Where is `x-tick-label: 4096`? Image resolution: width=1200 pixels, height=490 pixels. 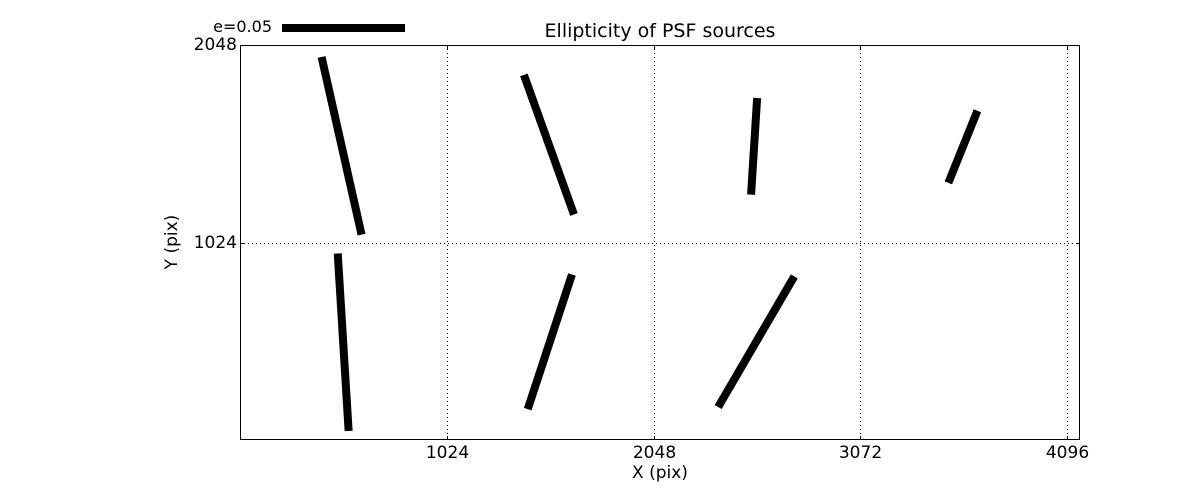
x-tick-label: 4096 is located at coordinates (1067, 453).